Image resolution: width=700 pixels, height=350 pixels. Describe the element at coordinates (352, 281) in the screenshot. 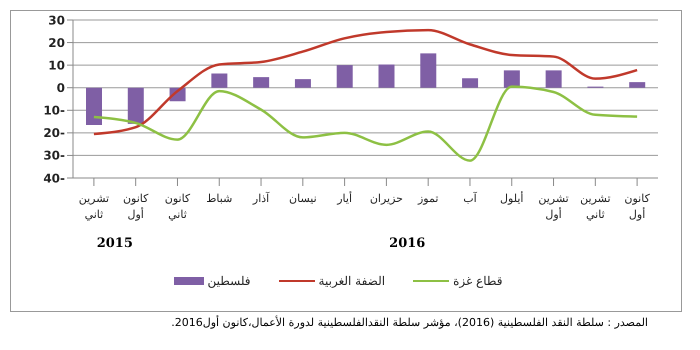

I see `legend-label: الضفة الغربية` at that location.